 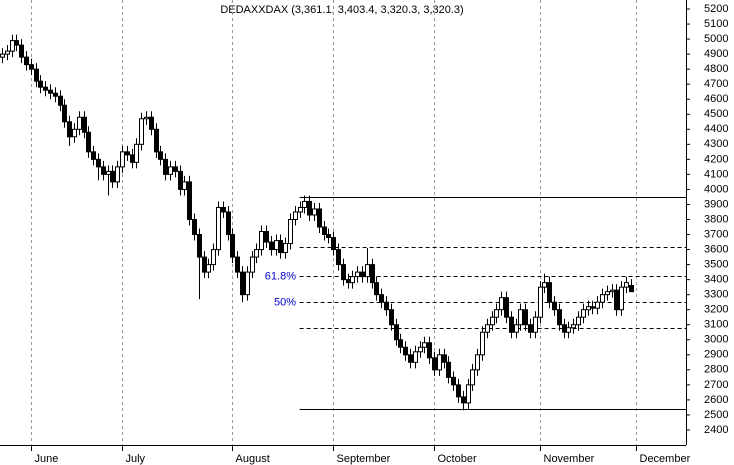 I want to click on y-tick-label: 3200, so click(x=716, y=310).